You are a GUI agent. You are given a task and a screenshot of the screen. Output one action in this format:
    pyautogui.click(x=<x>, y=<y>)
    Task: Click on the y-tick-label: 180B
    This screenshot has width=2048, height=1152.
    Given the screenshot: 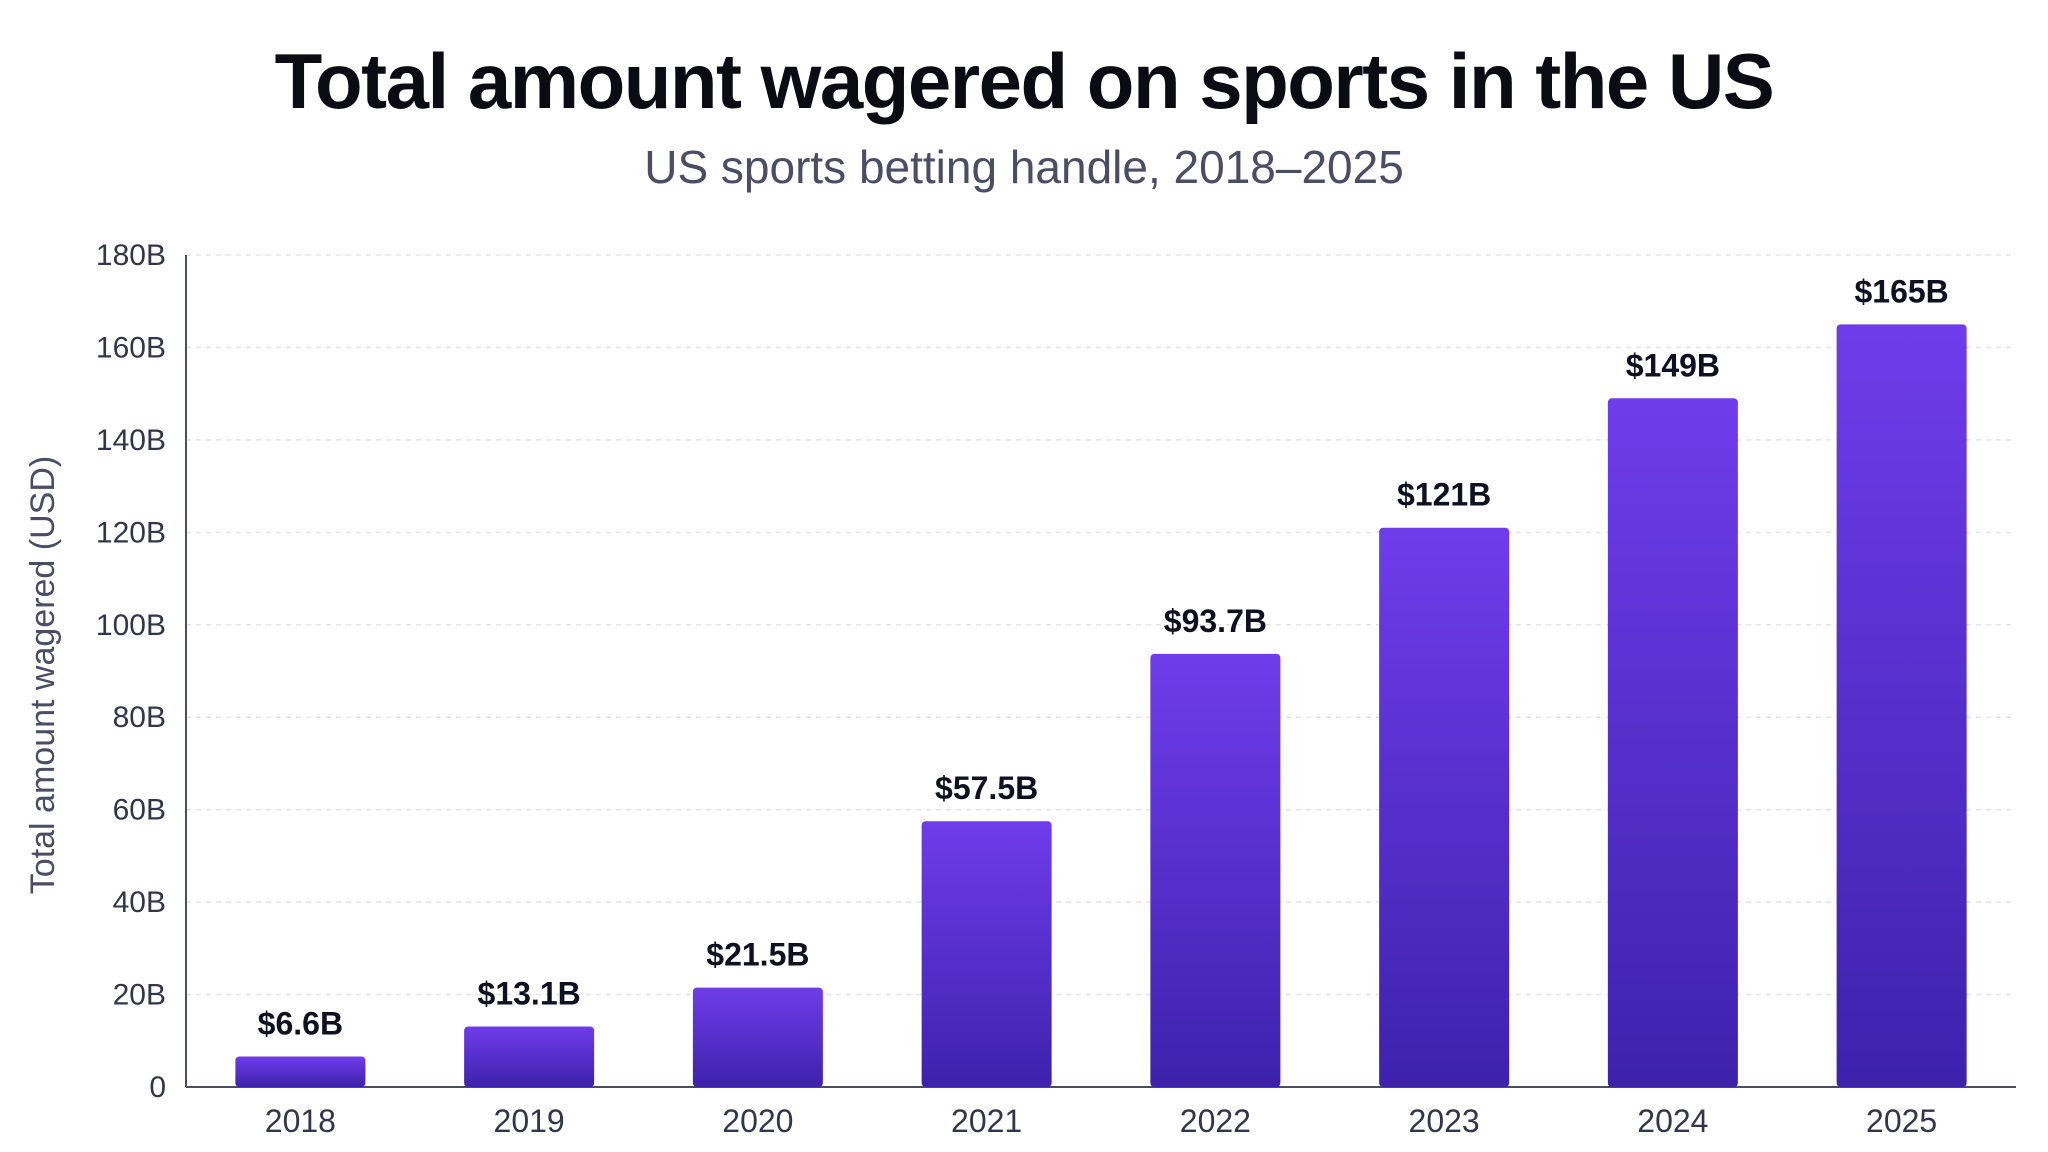 What is the action you would take?
    pyautogui.click(x=131, y=255)
    